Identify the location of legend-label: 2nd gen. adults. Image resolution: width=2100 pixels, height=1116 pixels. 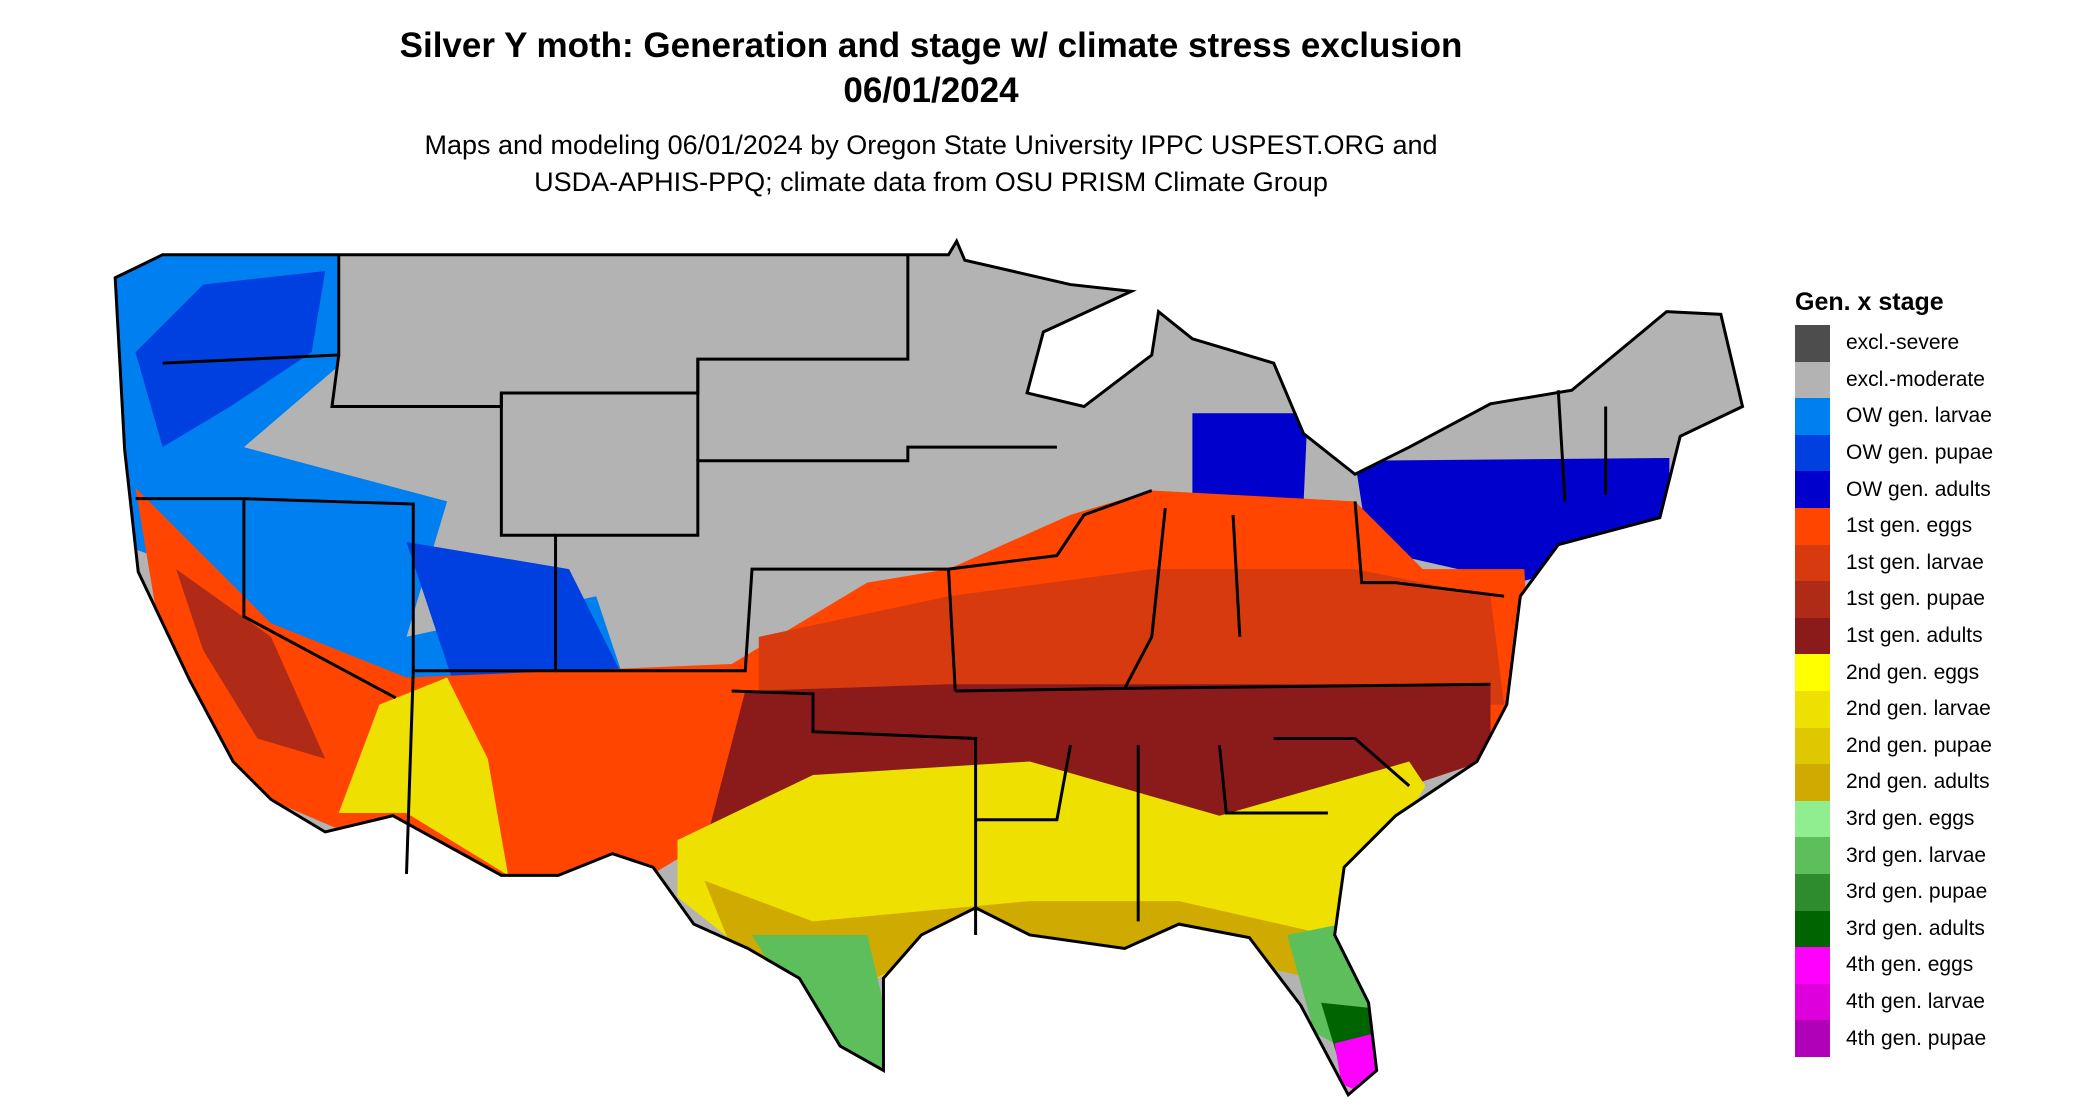
(1918, 782).